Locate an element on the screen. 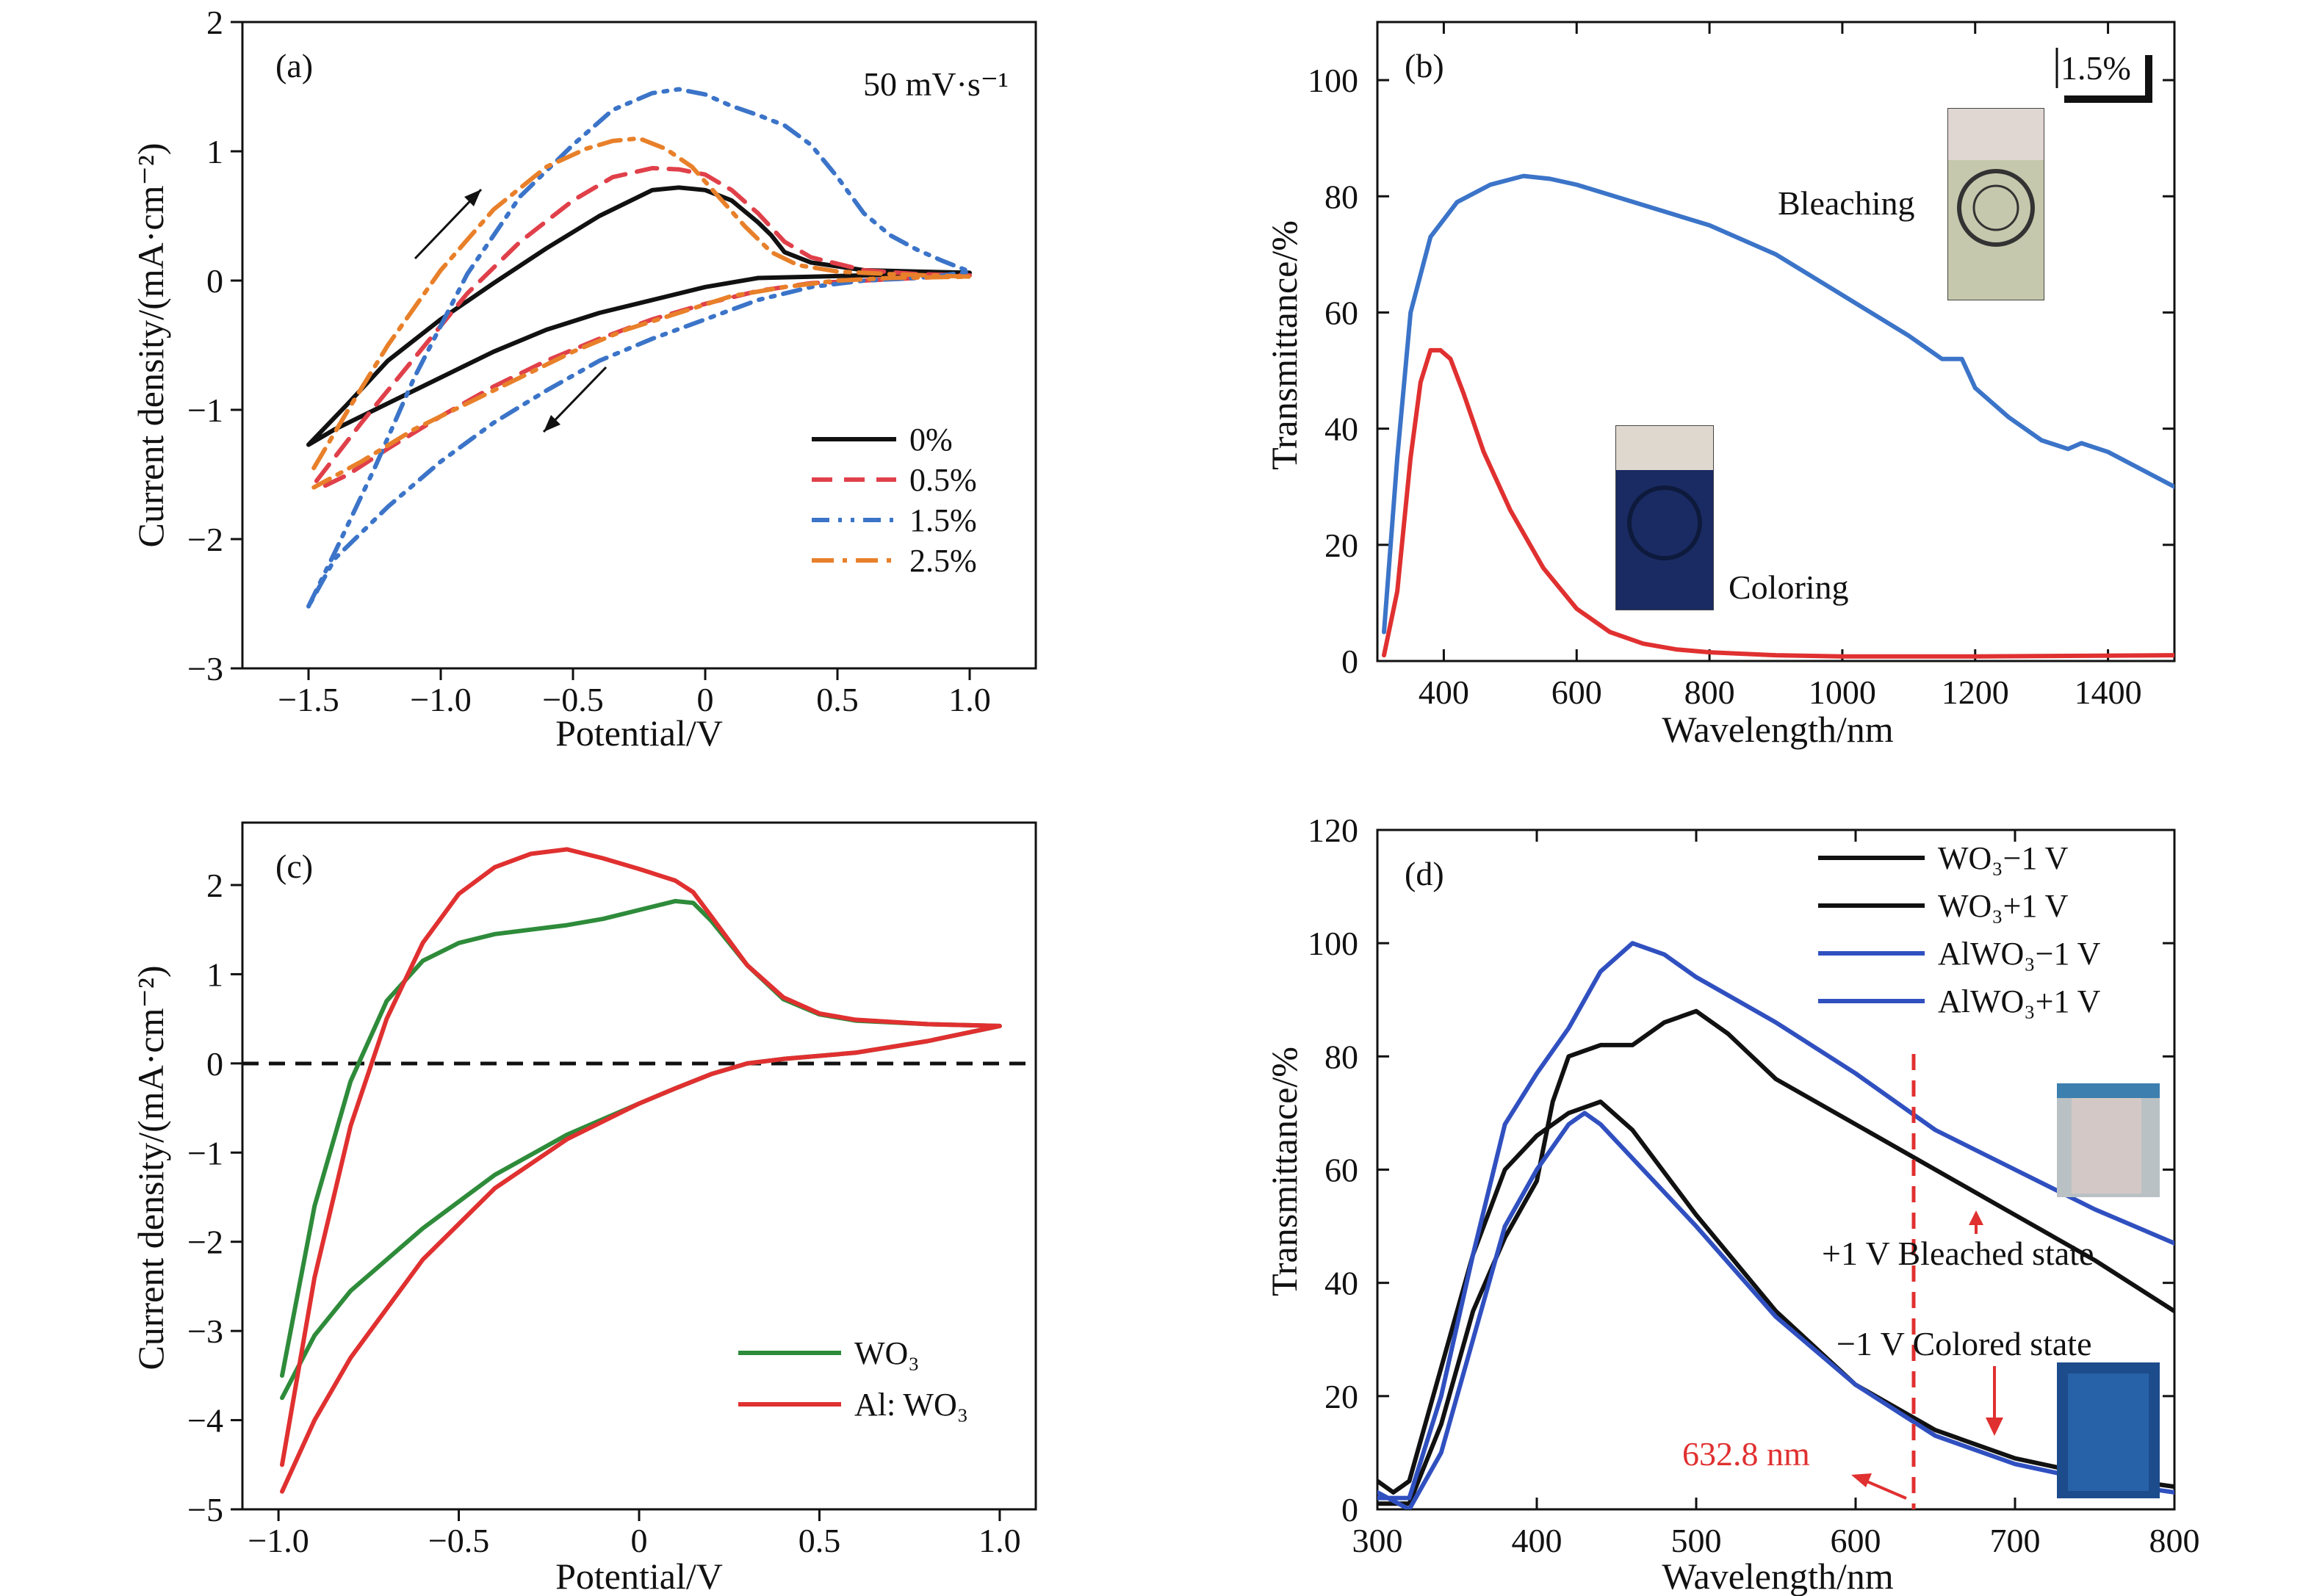 The image size is (2314, 1596). panel-c-series-lines is located at coordinates (641, 1170).